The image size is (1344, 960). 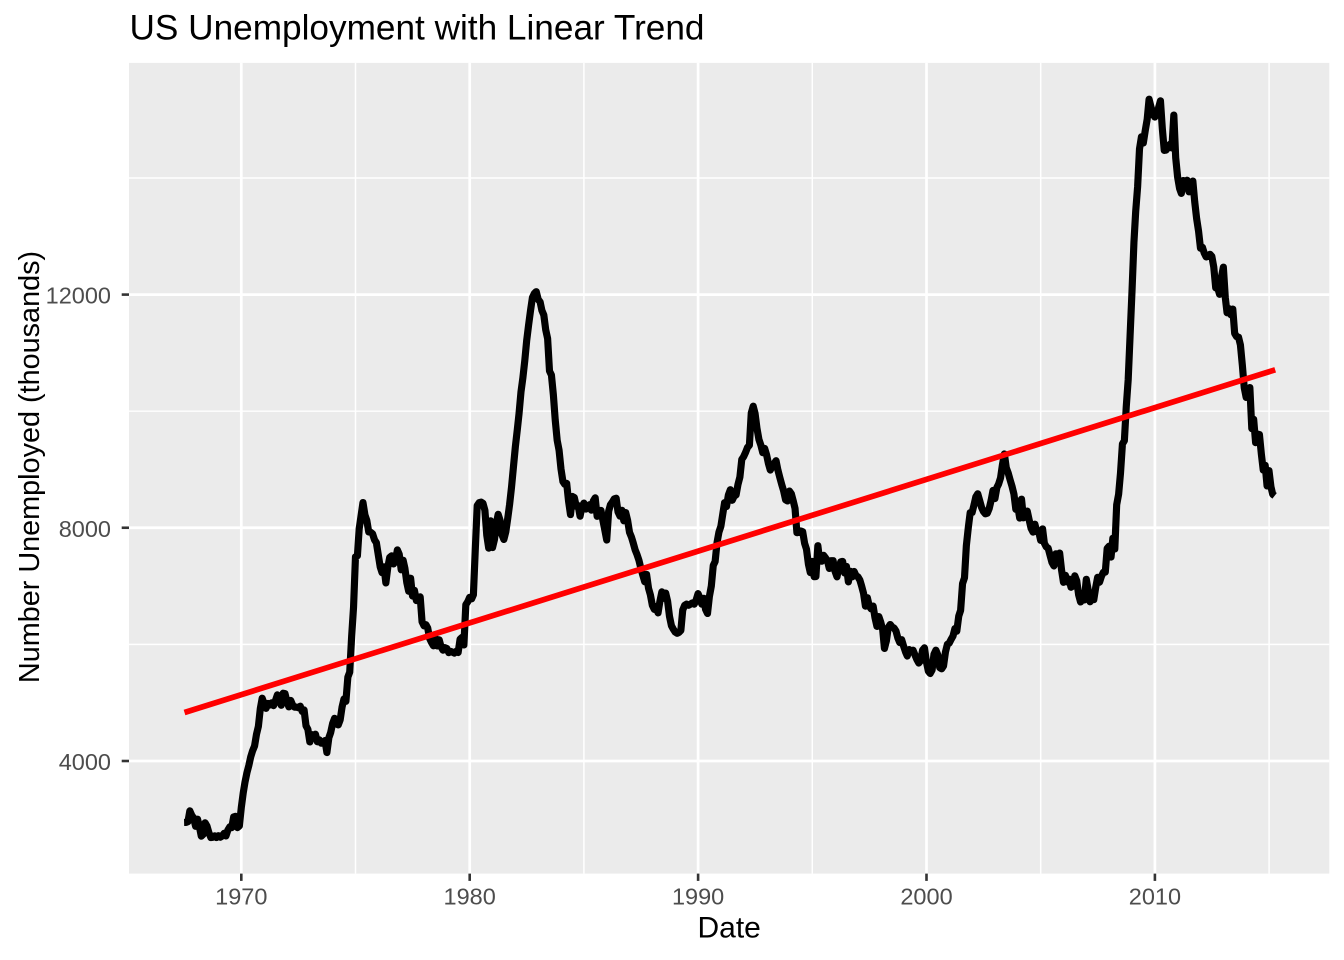 What do you see at coordinates (926, 896) in the screenshot?
I see `svg-text: 2000` at bounding box center [926, 896].